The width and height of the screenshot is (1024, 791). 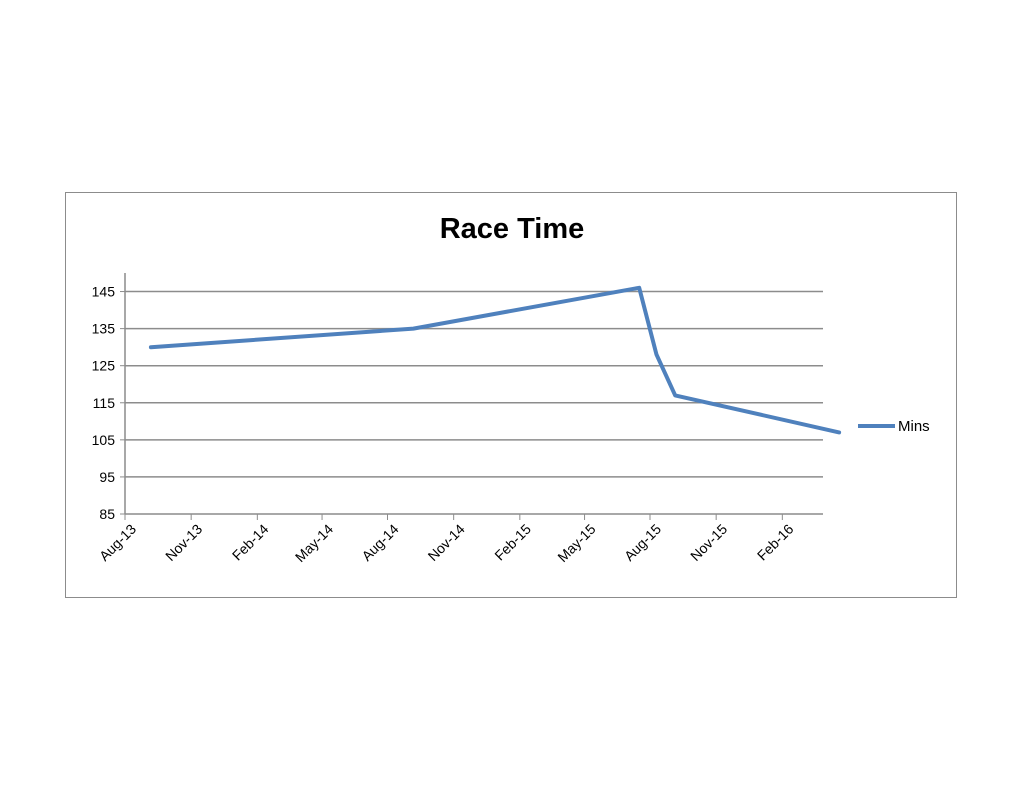 I want to click on y-tick-label-105: 105, so click(x=104, y=440).